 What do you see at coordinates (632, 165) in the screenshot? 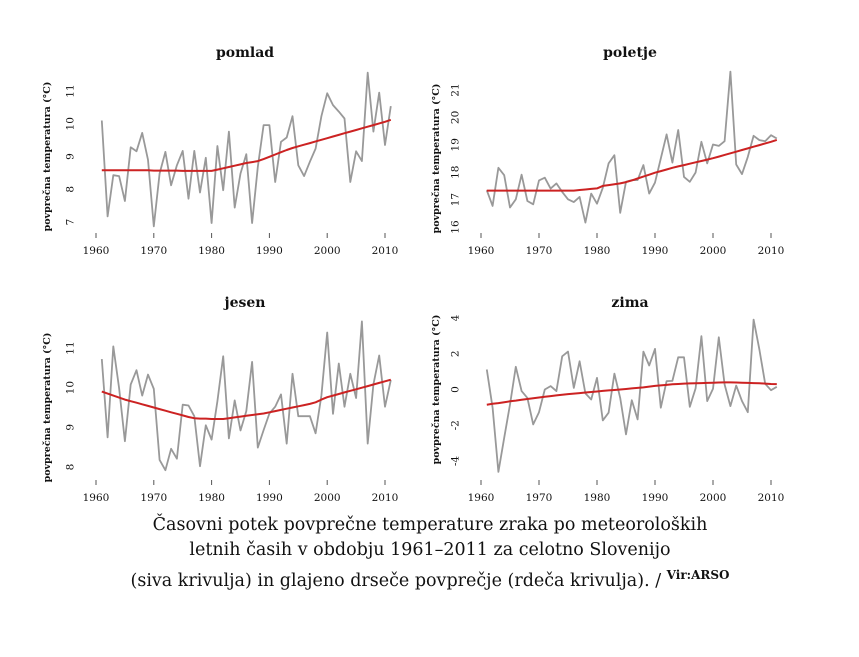
I see `smooth-line` at bounding box center [632, 165].